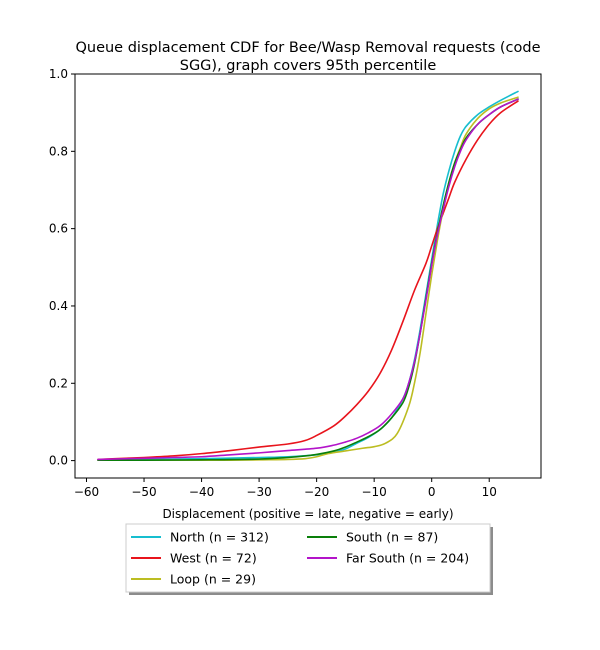  I want to click on y-tick-label: 0.2, so click(58, 383).